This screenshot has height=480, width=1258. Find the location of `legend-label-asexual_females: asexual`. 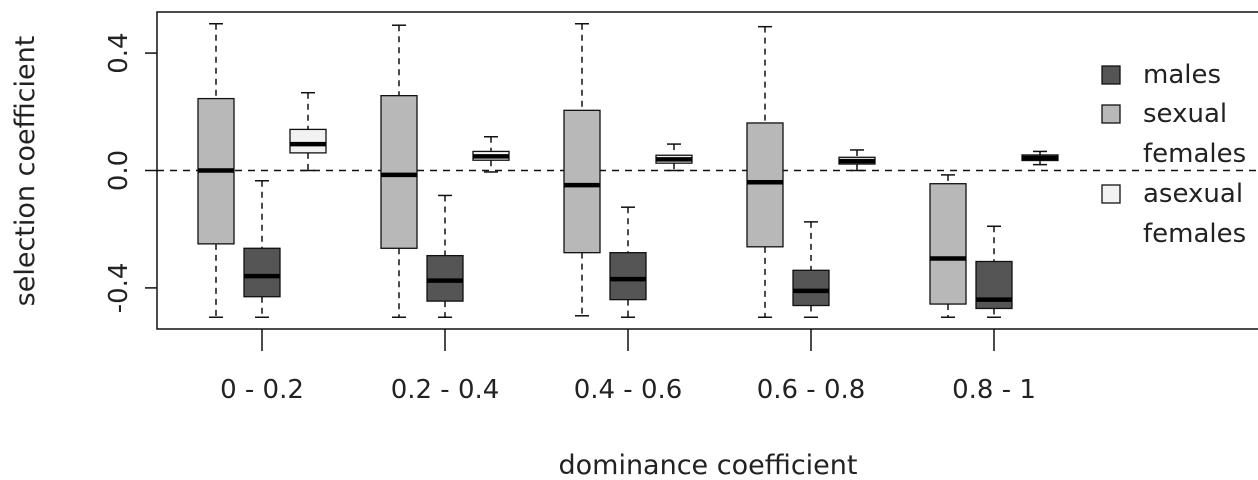

legend-label-asexual_females: asexual is located at coordinates (1193, 194).